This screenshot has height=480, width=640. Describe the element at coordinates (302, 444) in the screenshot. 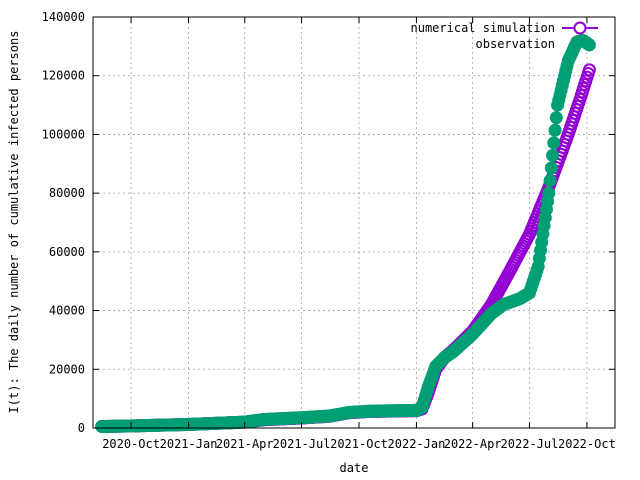

I see `x-tick-label: 2021-Jul` at that location.